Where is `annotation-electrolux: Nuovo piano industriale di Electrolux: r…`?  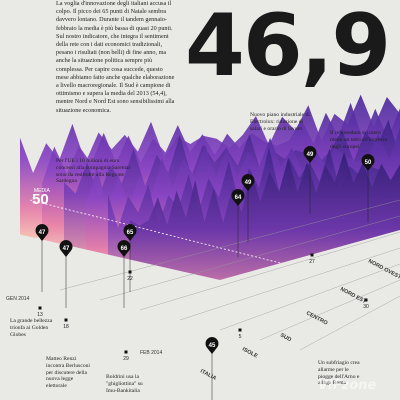 annotation-electrolux: Nuovo piano industriale di Electrolux: r… is located at coordinates (280, 122).